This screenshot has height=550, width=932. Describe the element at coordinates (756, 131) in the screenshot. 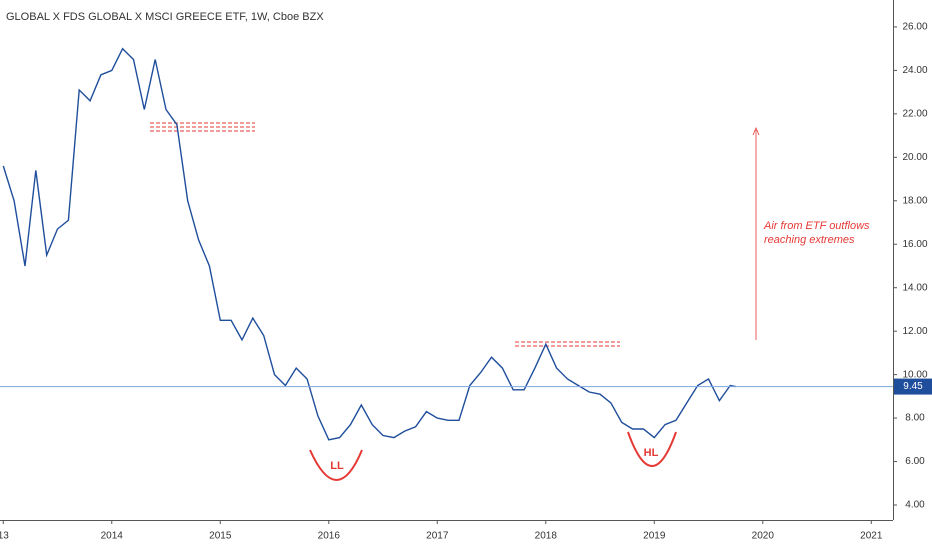

I see `arrow-head` at that location.